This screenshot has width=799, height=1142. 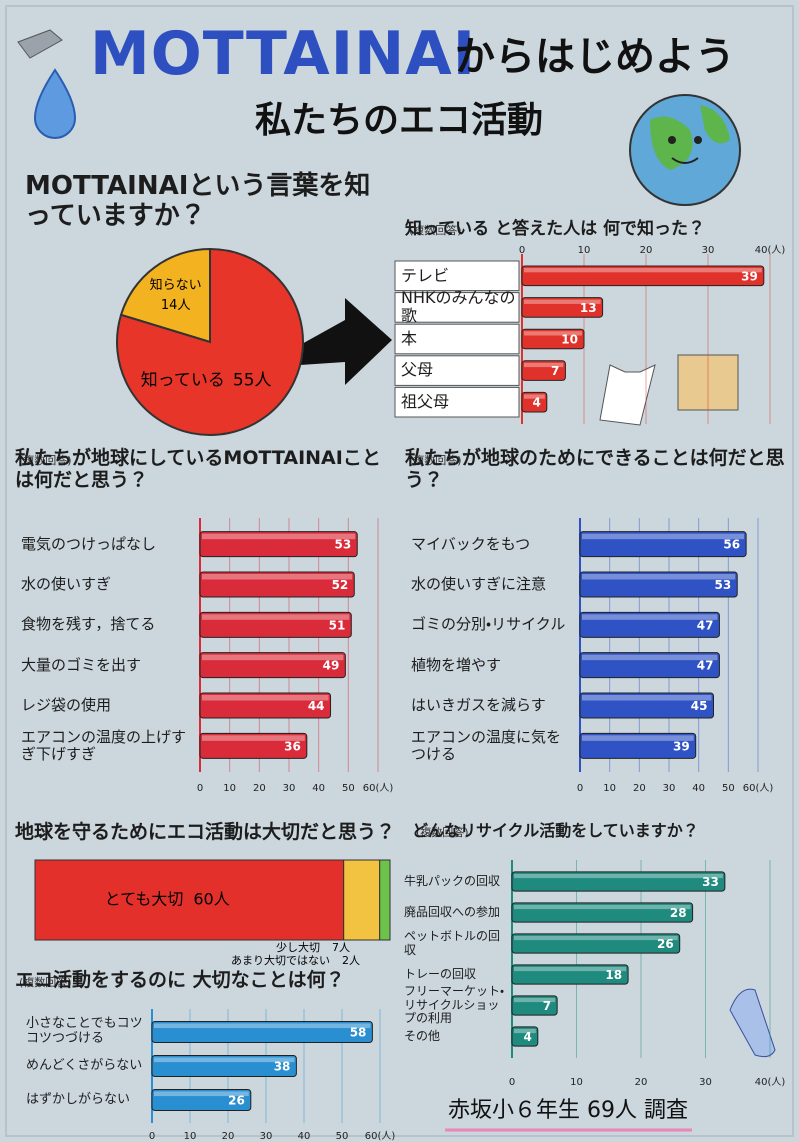 What do you see at coordinates (708, 250) in the screenshot?
I see `x-tick-label: 30` at bounding box center [708, 250].